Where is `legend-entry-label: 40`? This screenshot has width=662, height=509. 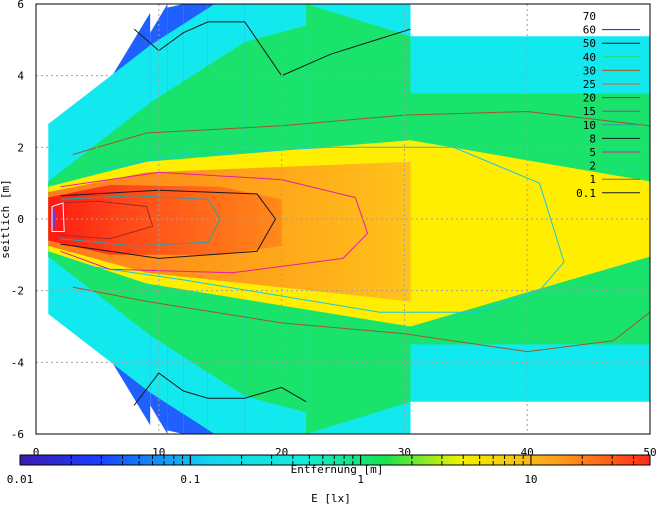
legend-entry-label: 40 is located at coordinates (589, 57).